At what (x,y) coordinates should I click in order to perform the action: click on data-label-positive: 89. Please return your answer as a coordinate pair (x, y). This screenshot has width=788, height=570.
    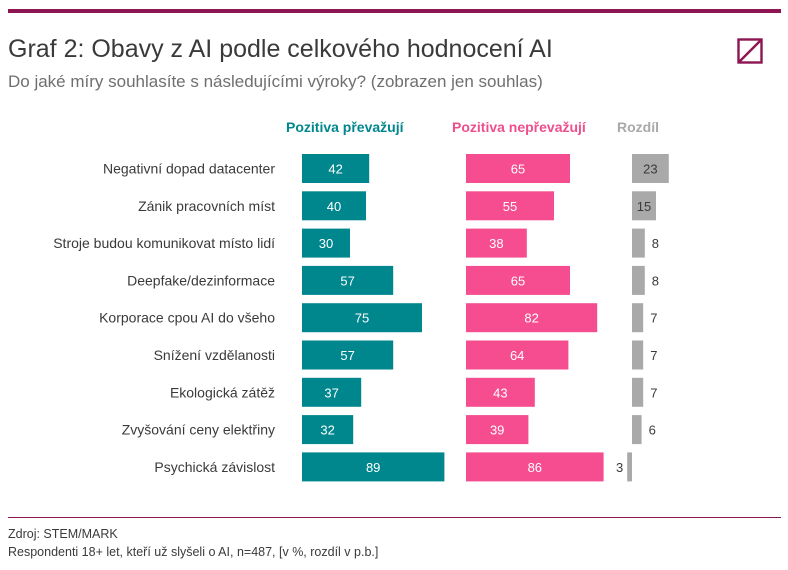
    Looking at the image, I should click on (373, 467).